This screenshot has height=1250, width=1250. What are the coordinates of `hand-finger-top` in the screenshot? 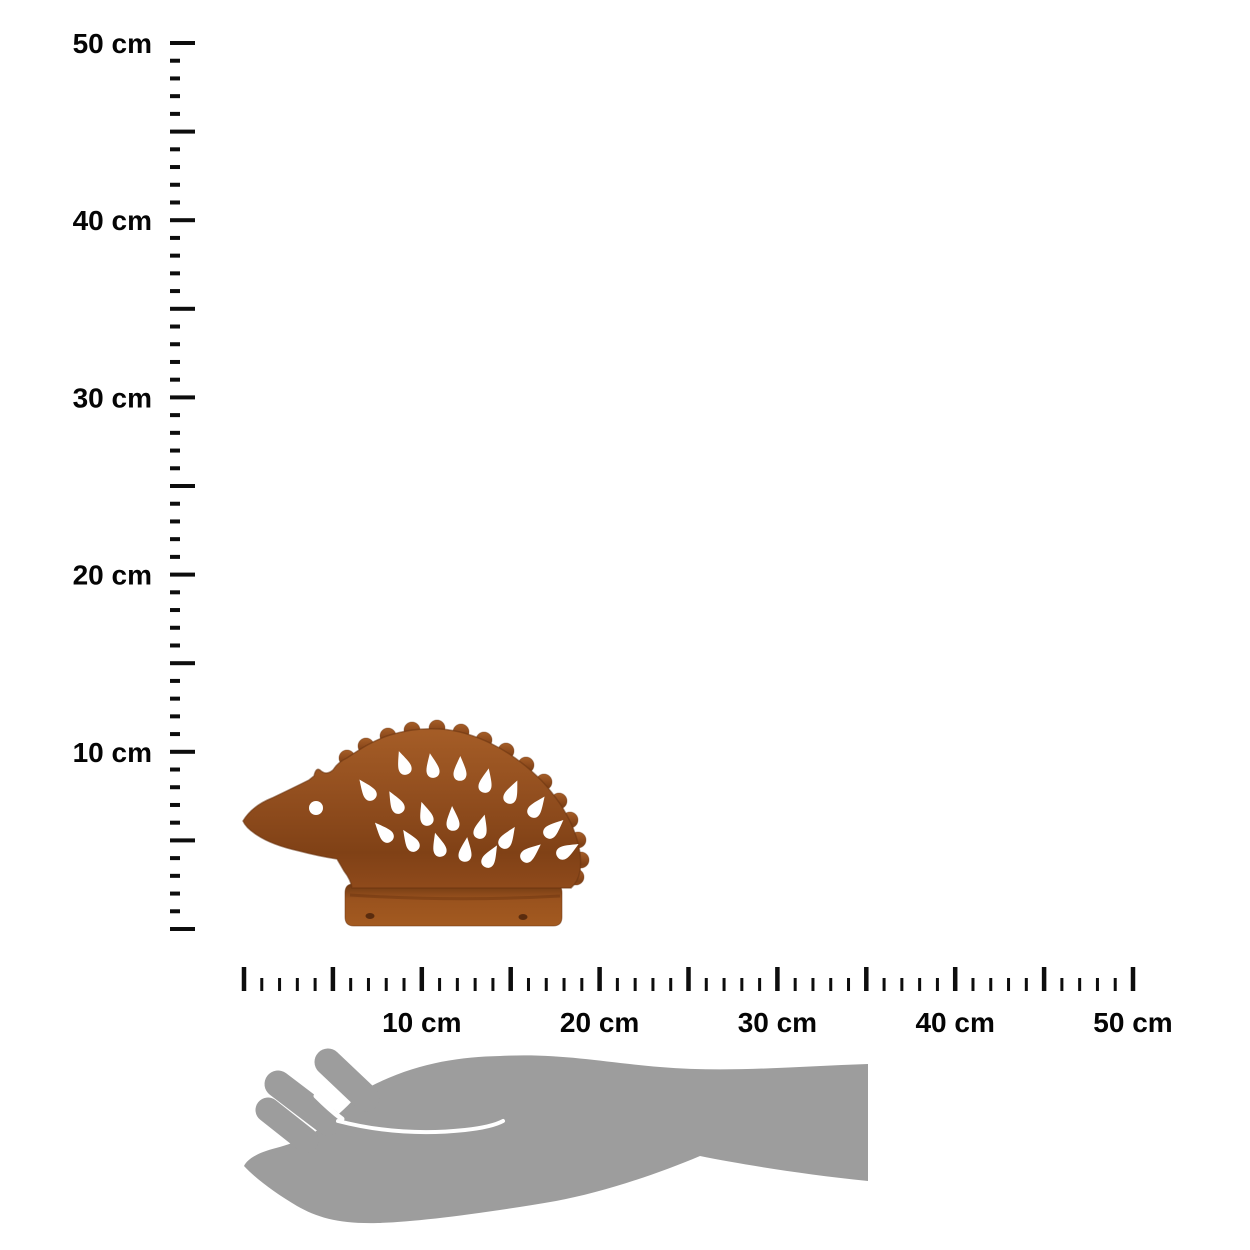 It's located at (347, 1080).